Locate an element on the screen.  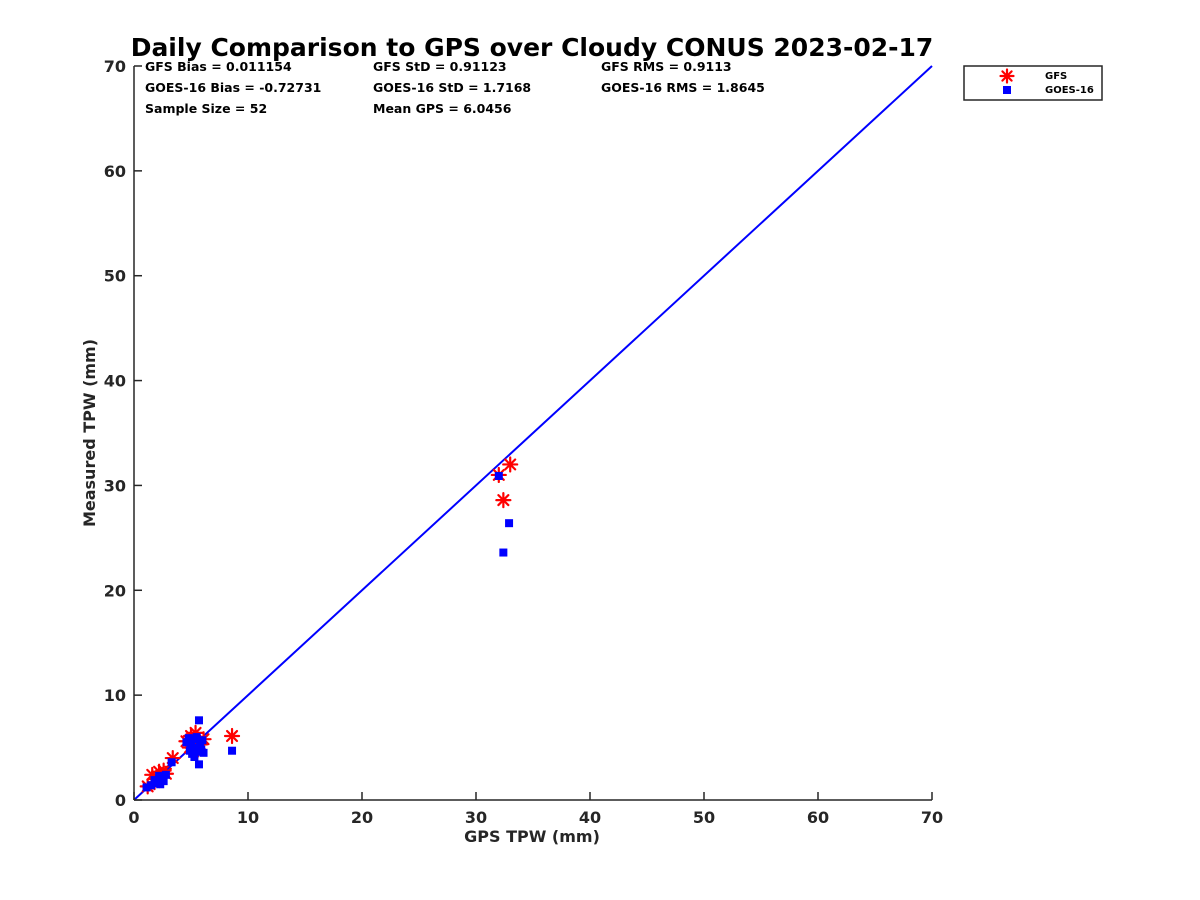
y-tick-label: 20 is located at coordinates (115, 590).